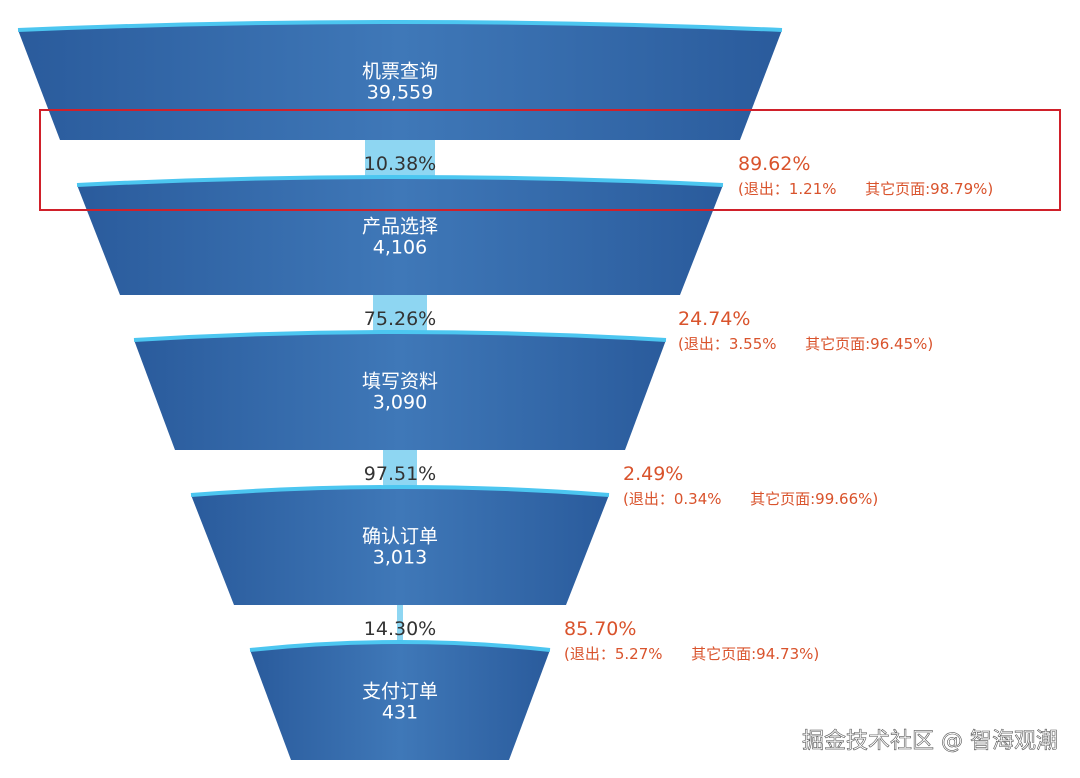 The height and width of the screenshot is (778, 1080). I want to click on stage-label: 确认订单, so click(400, 537).